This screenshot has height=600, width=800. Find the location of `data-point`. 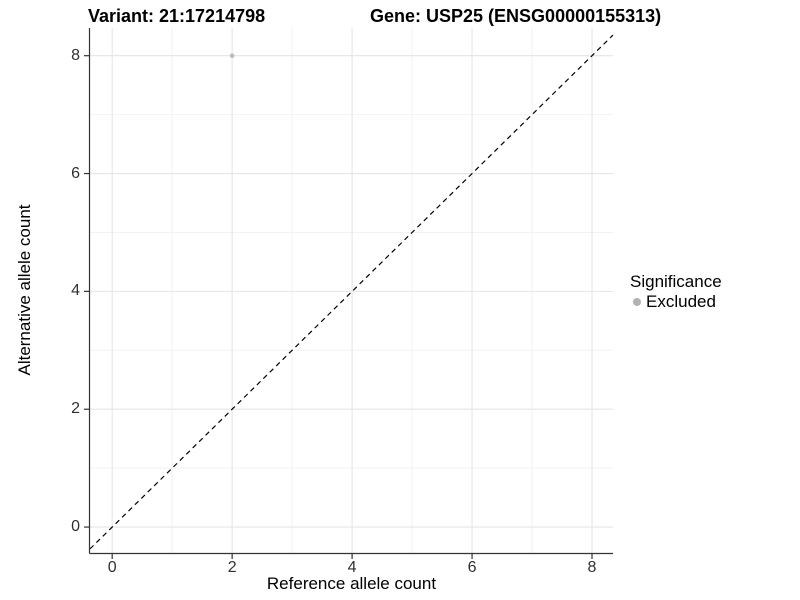

data-point is located at coordinates (232, 55).